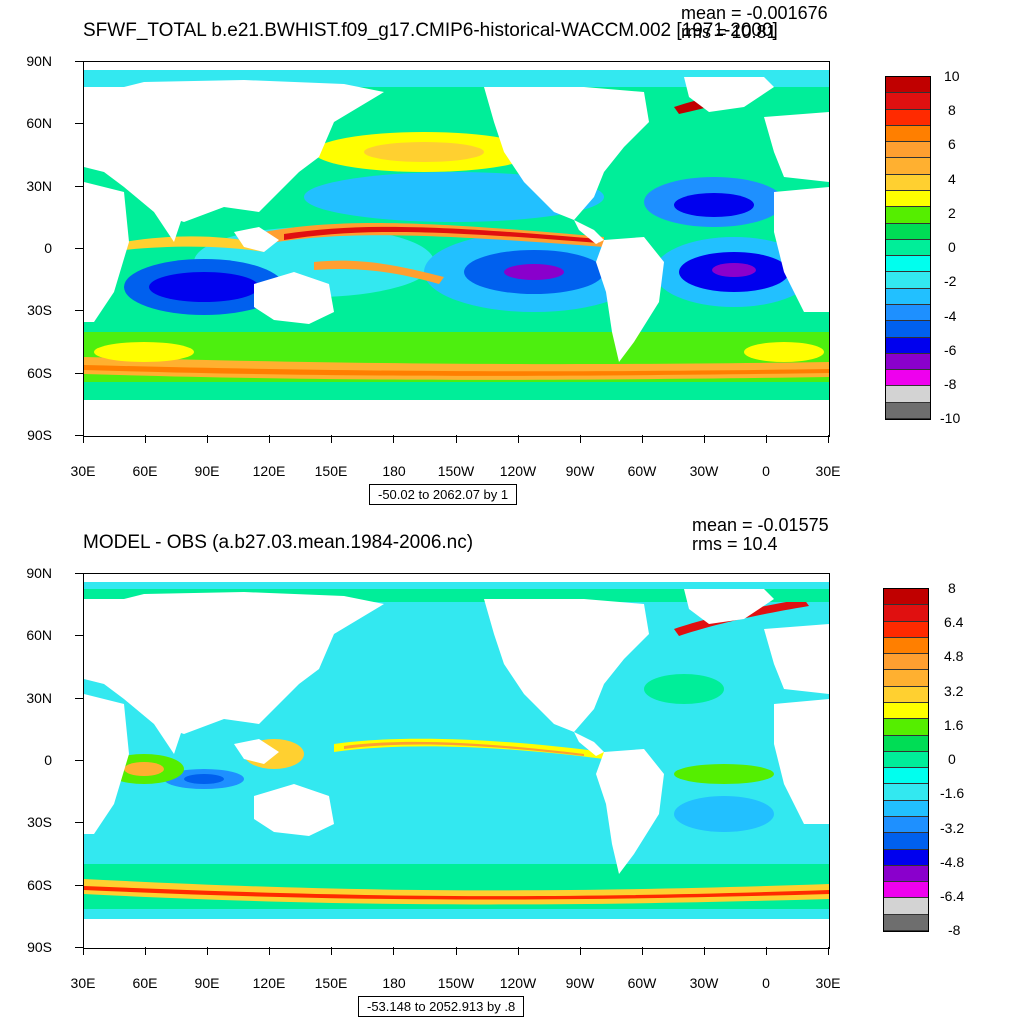 The width and height of the screenshot is (1024, 1024). What do you see at coordinates (39, 573) in the screenshot?
I see `lat-label: 90N` at bounding box center [39, 573].